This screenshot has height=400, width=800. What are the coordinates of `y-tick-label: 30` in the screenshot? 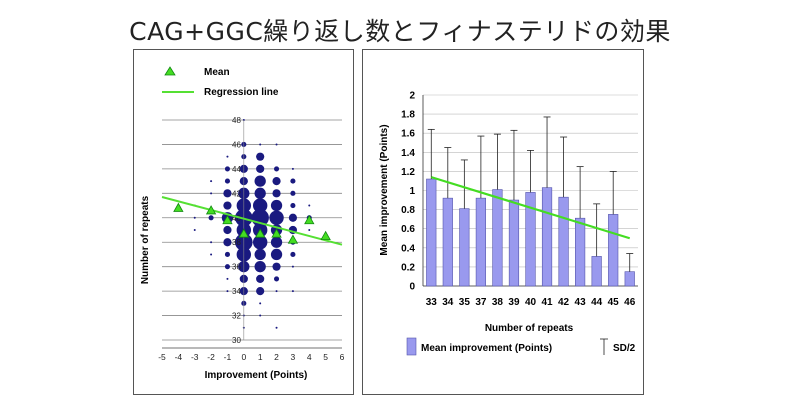 It's located at (236, 340).